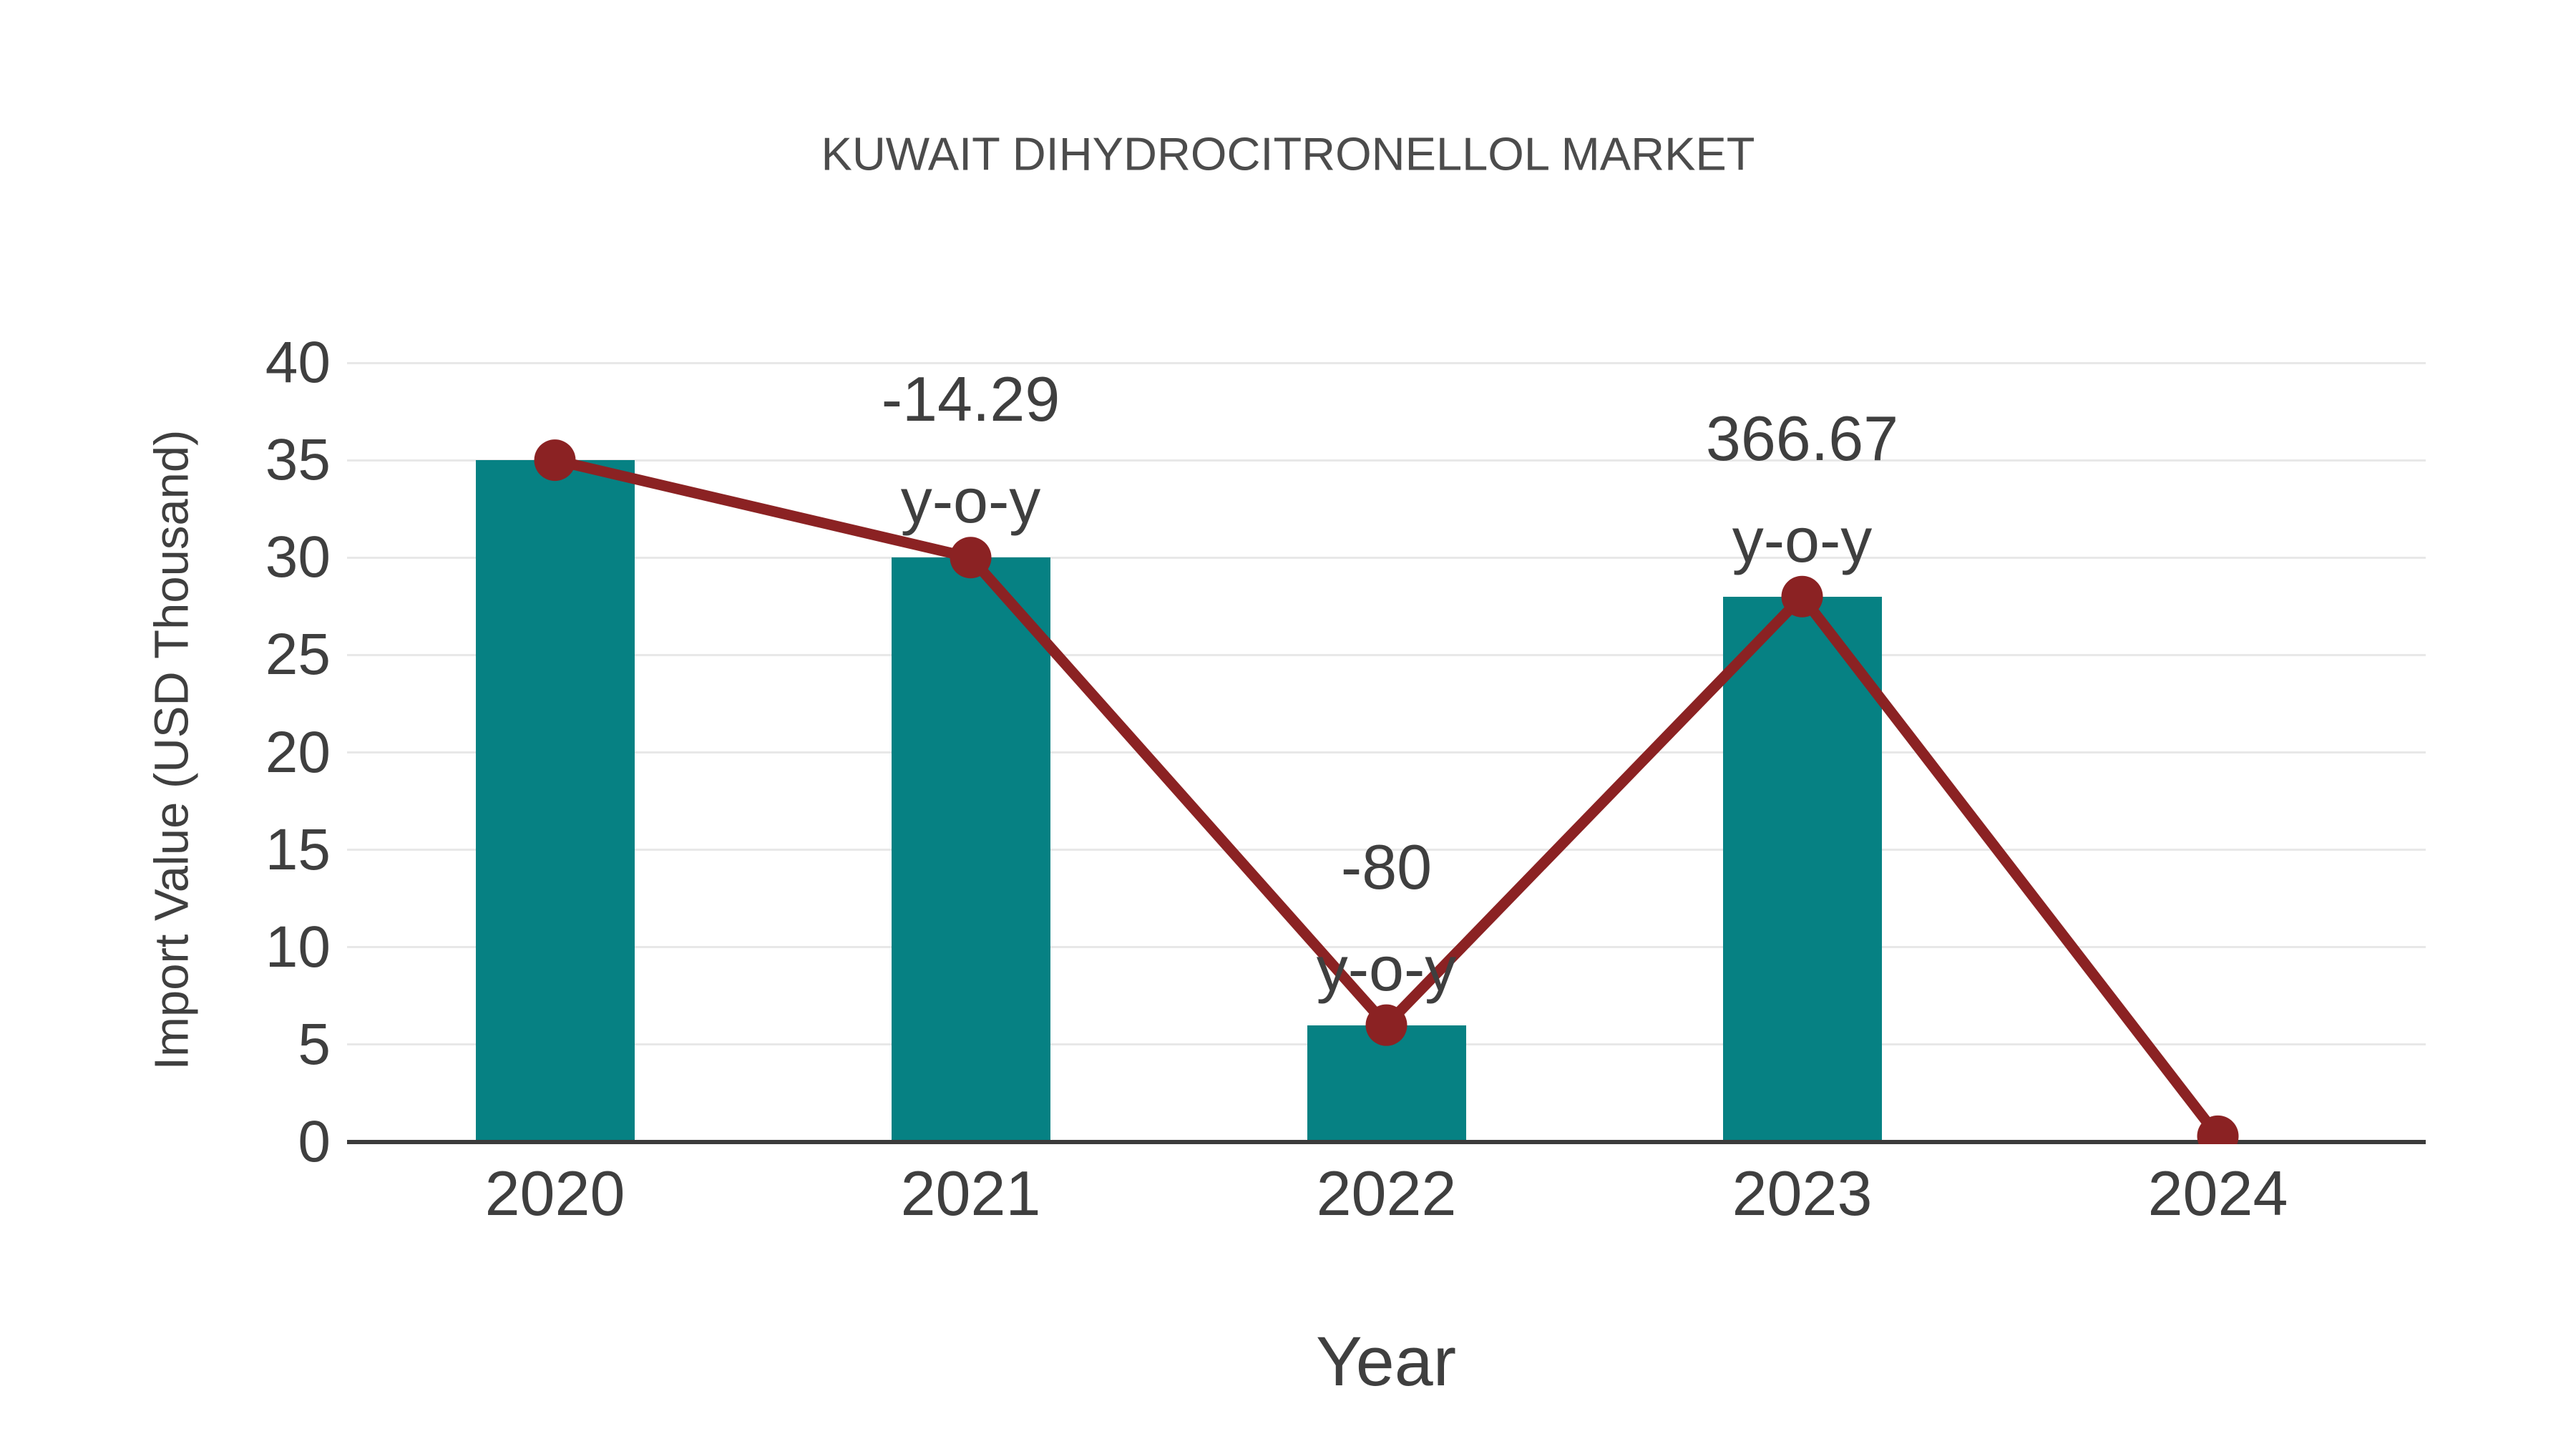  I want to click on y-tick-label: 25, so click(298, 655).